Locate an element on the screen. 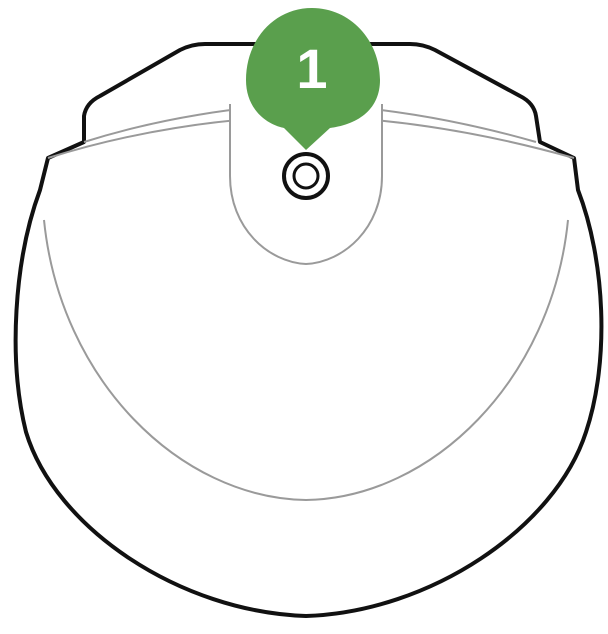 The image size is (608, 634). callout-number: 1 is located at coordinates (311, 68).